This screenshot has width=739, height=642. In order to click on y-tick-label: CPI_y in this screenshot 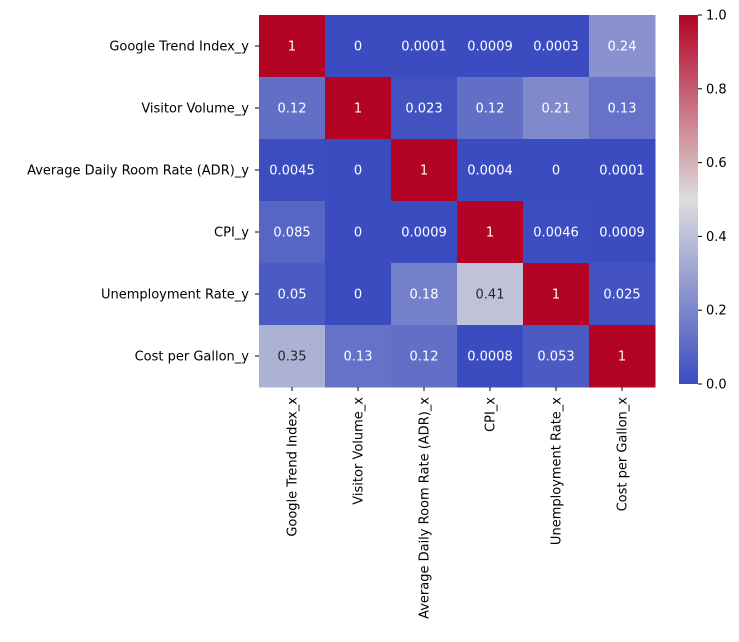, I will do `click(231, 233)`.